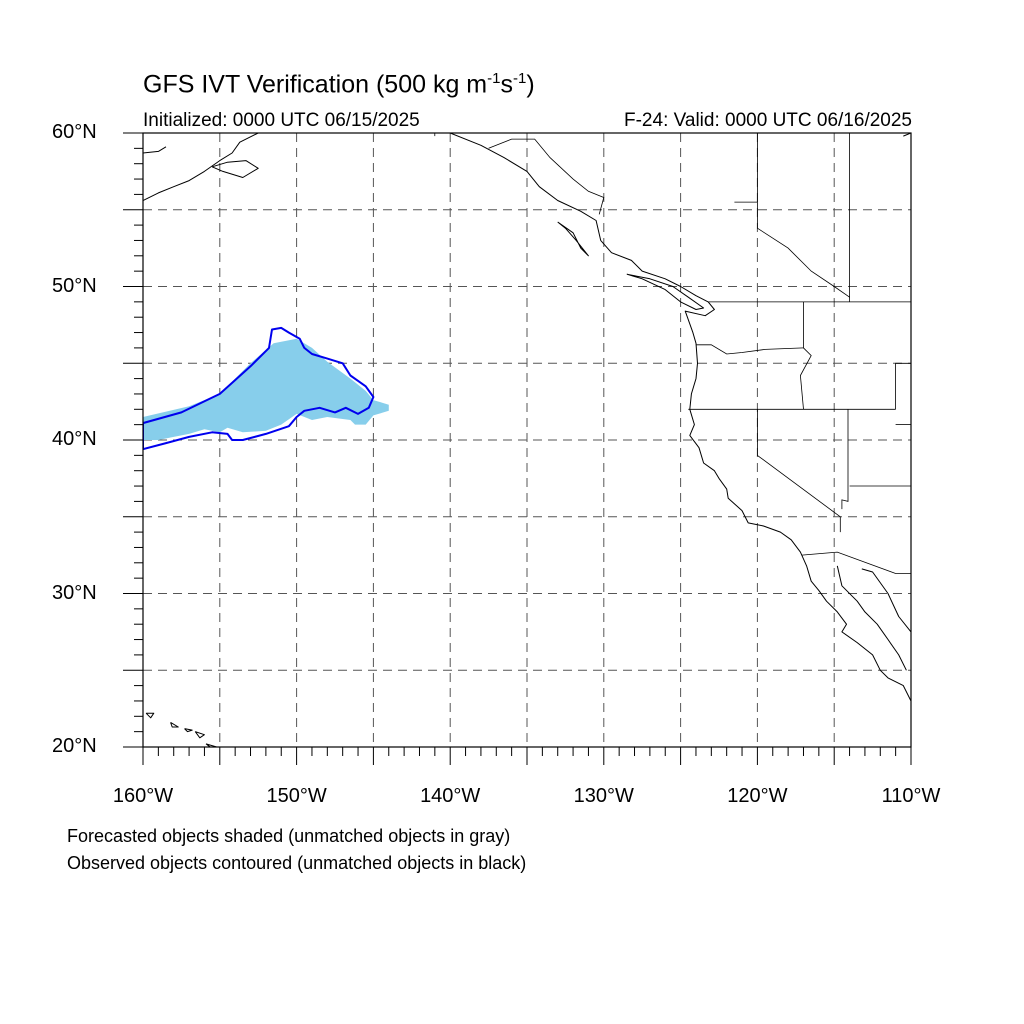 This screenshot has height=1024, width=1024. I want to click on observed-objects, so click(259, 388).